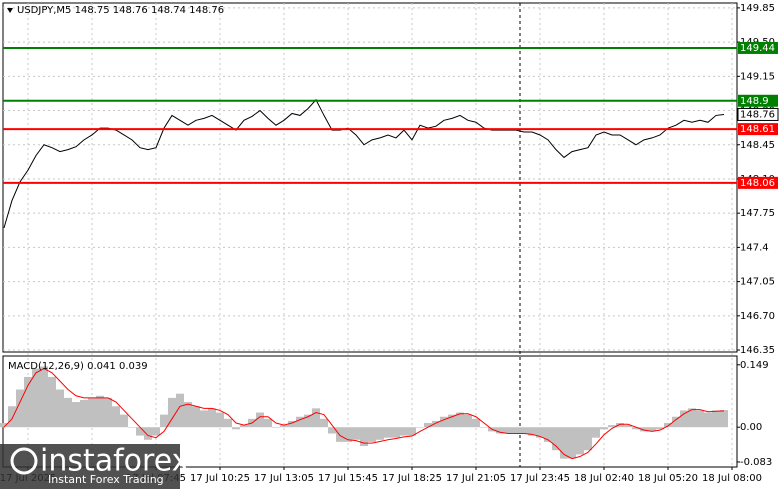 This screenshot has width=781, height=489. Describe the element at coordinates (114, 461) in the screenshot. I see `logo-name: instaforex` at that location.